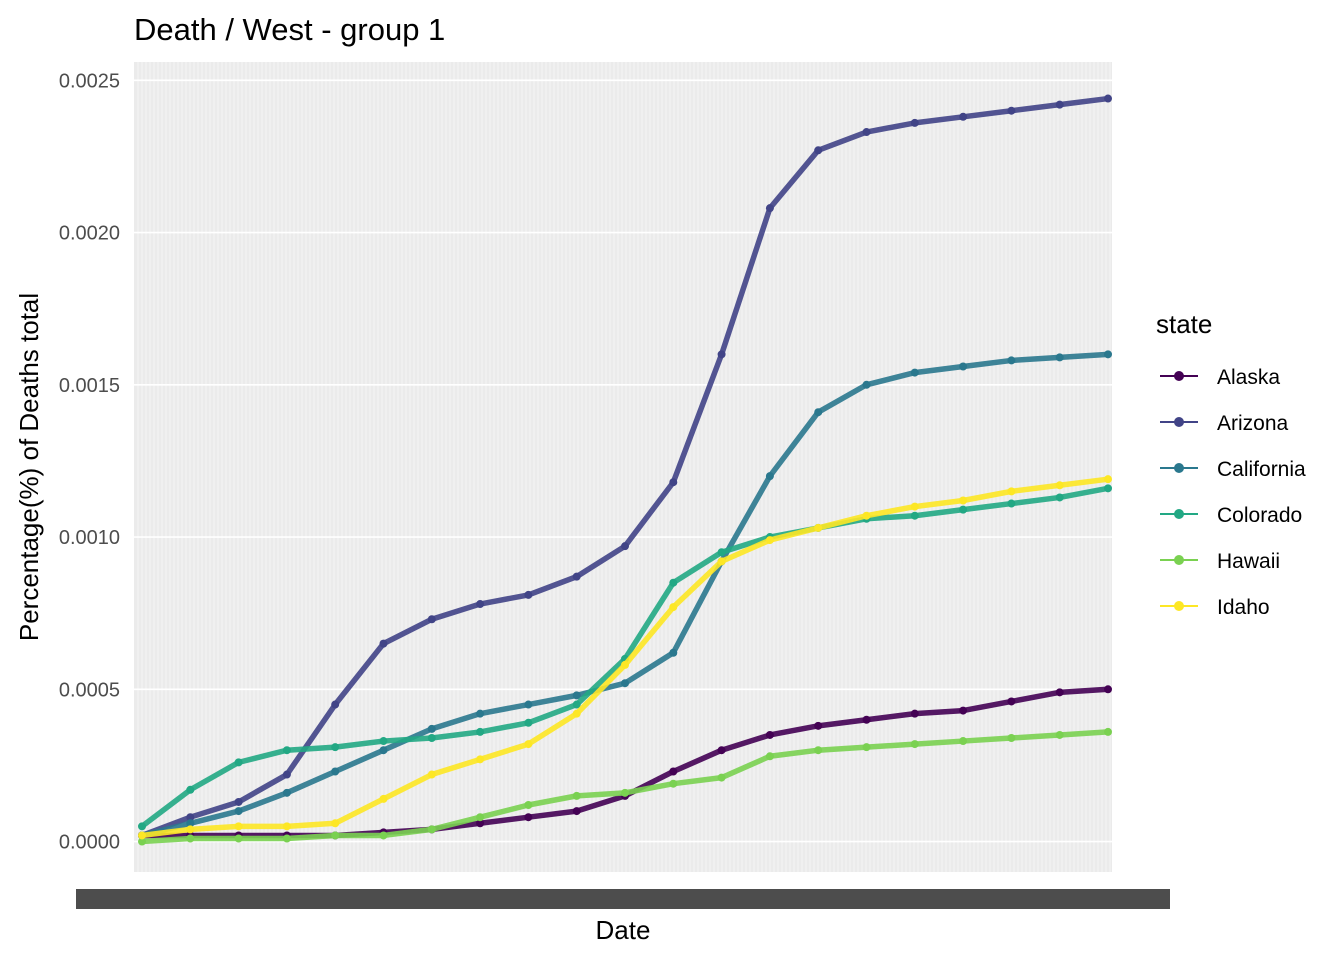 The height and width of the screenshot is (960, 1344). I want to click on y-tick-label: 0.0025, so click(89, 81).